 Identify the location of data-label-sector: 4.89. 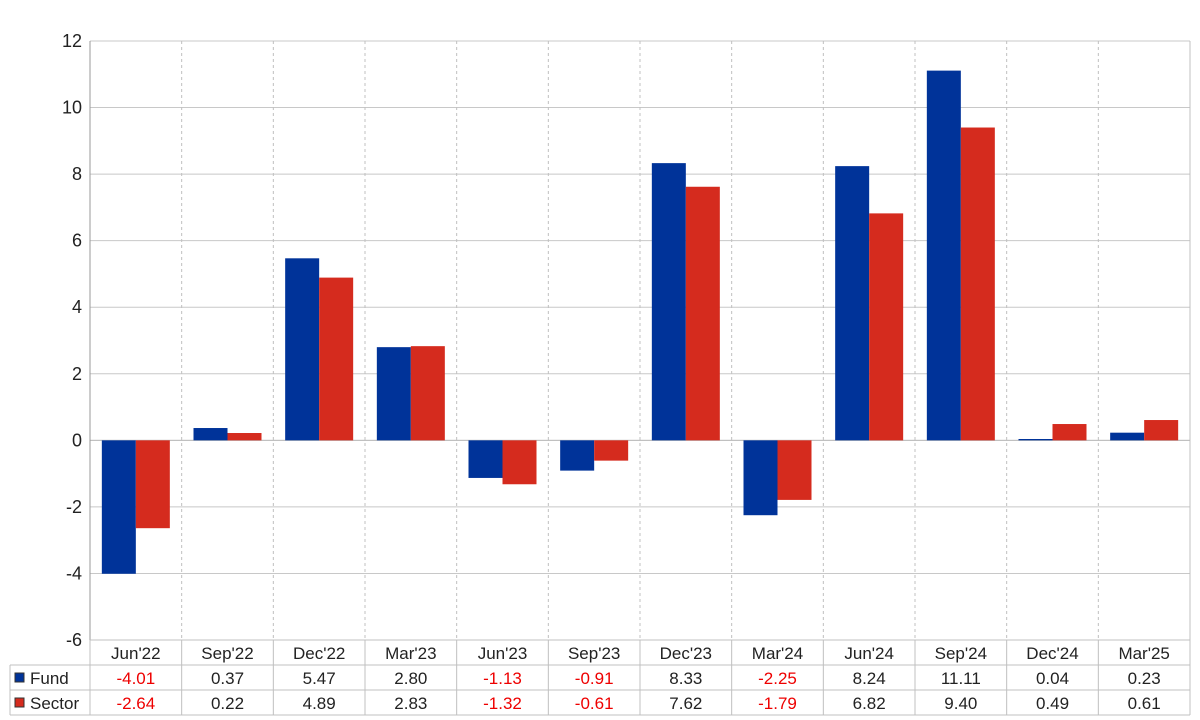
(319, 703).